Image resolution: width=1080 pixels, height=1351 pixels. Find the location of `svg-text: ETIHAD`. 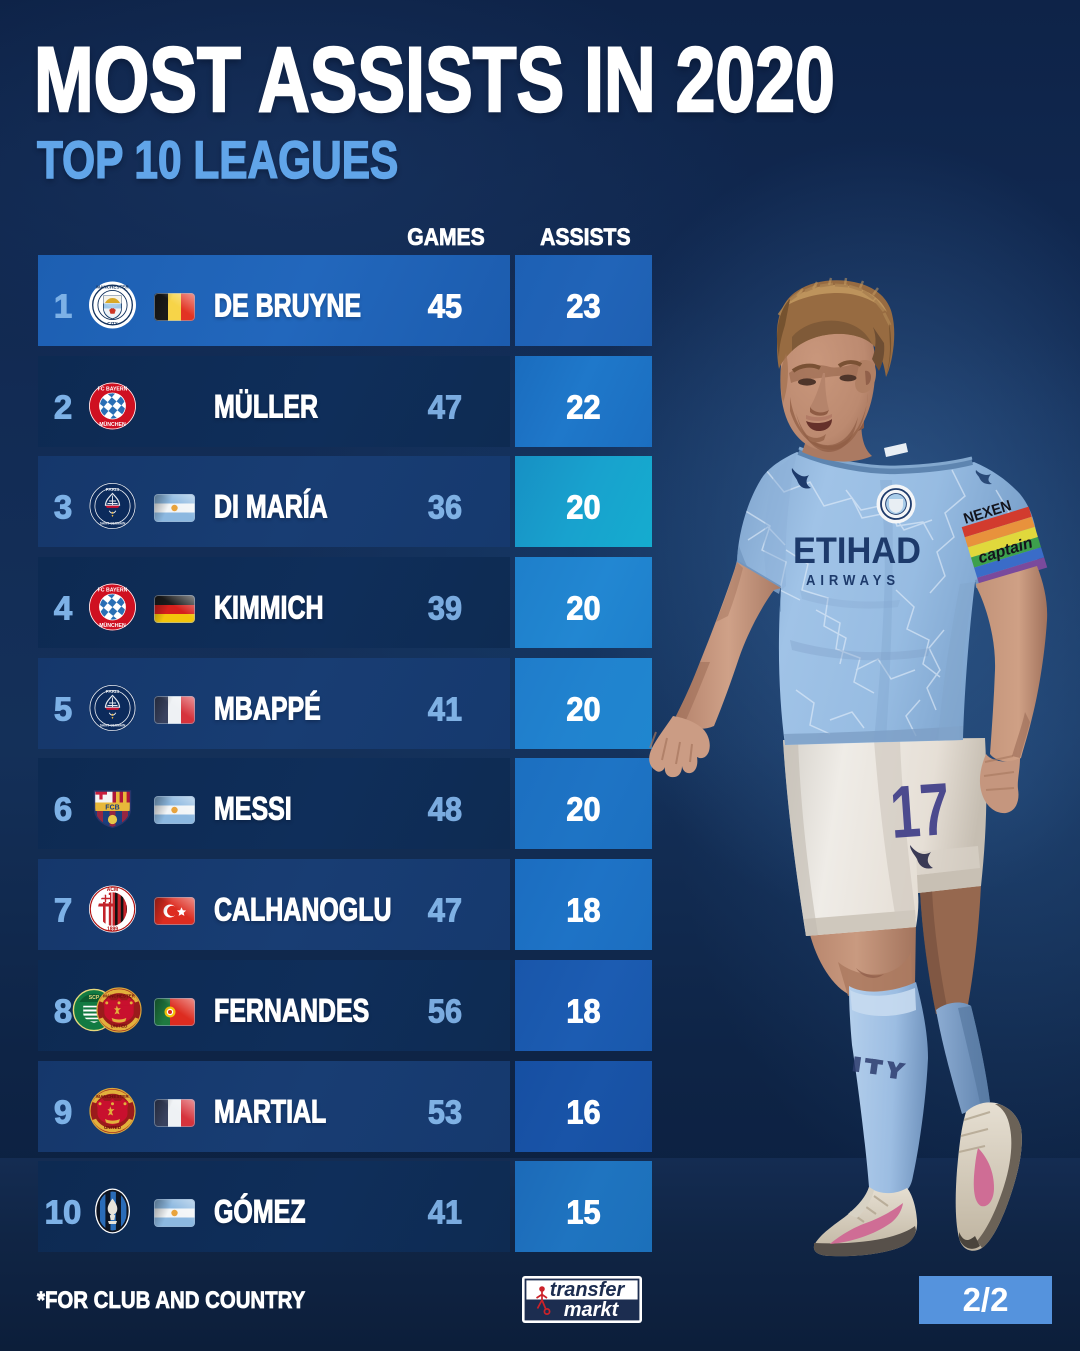

svg-text: ETIHAD is located at coordinates (857, 550).